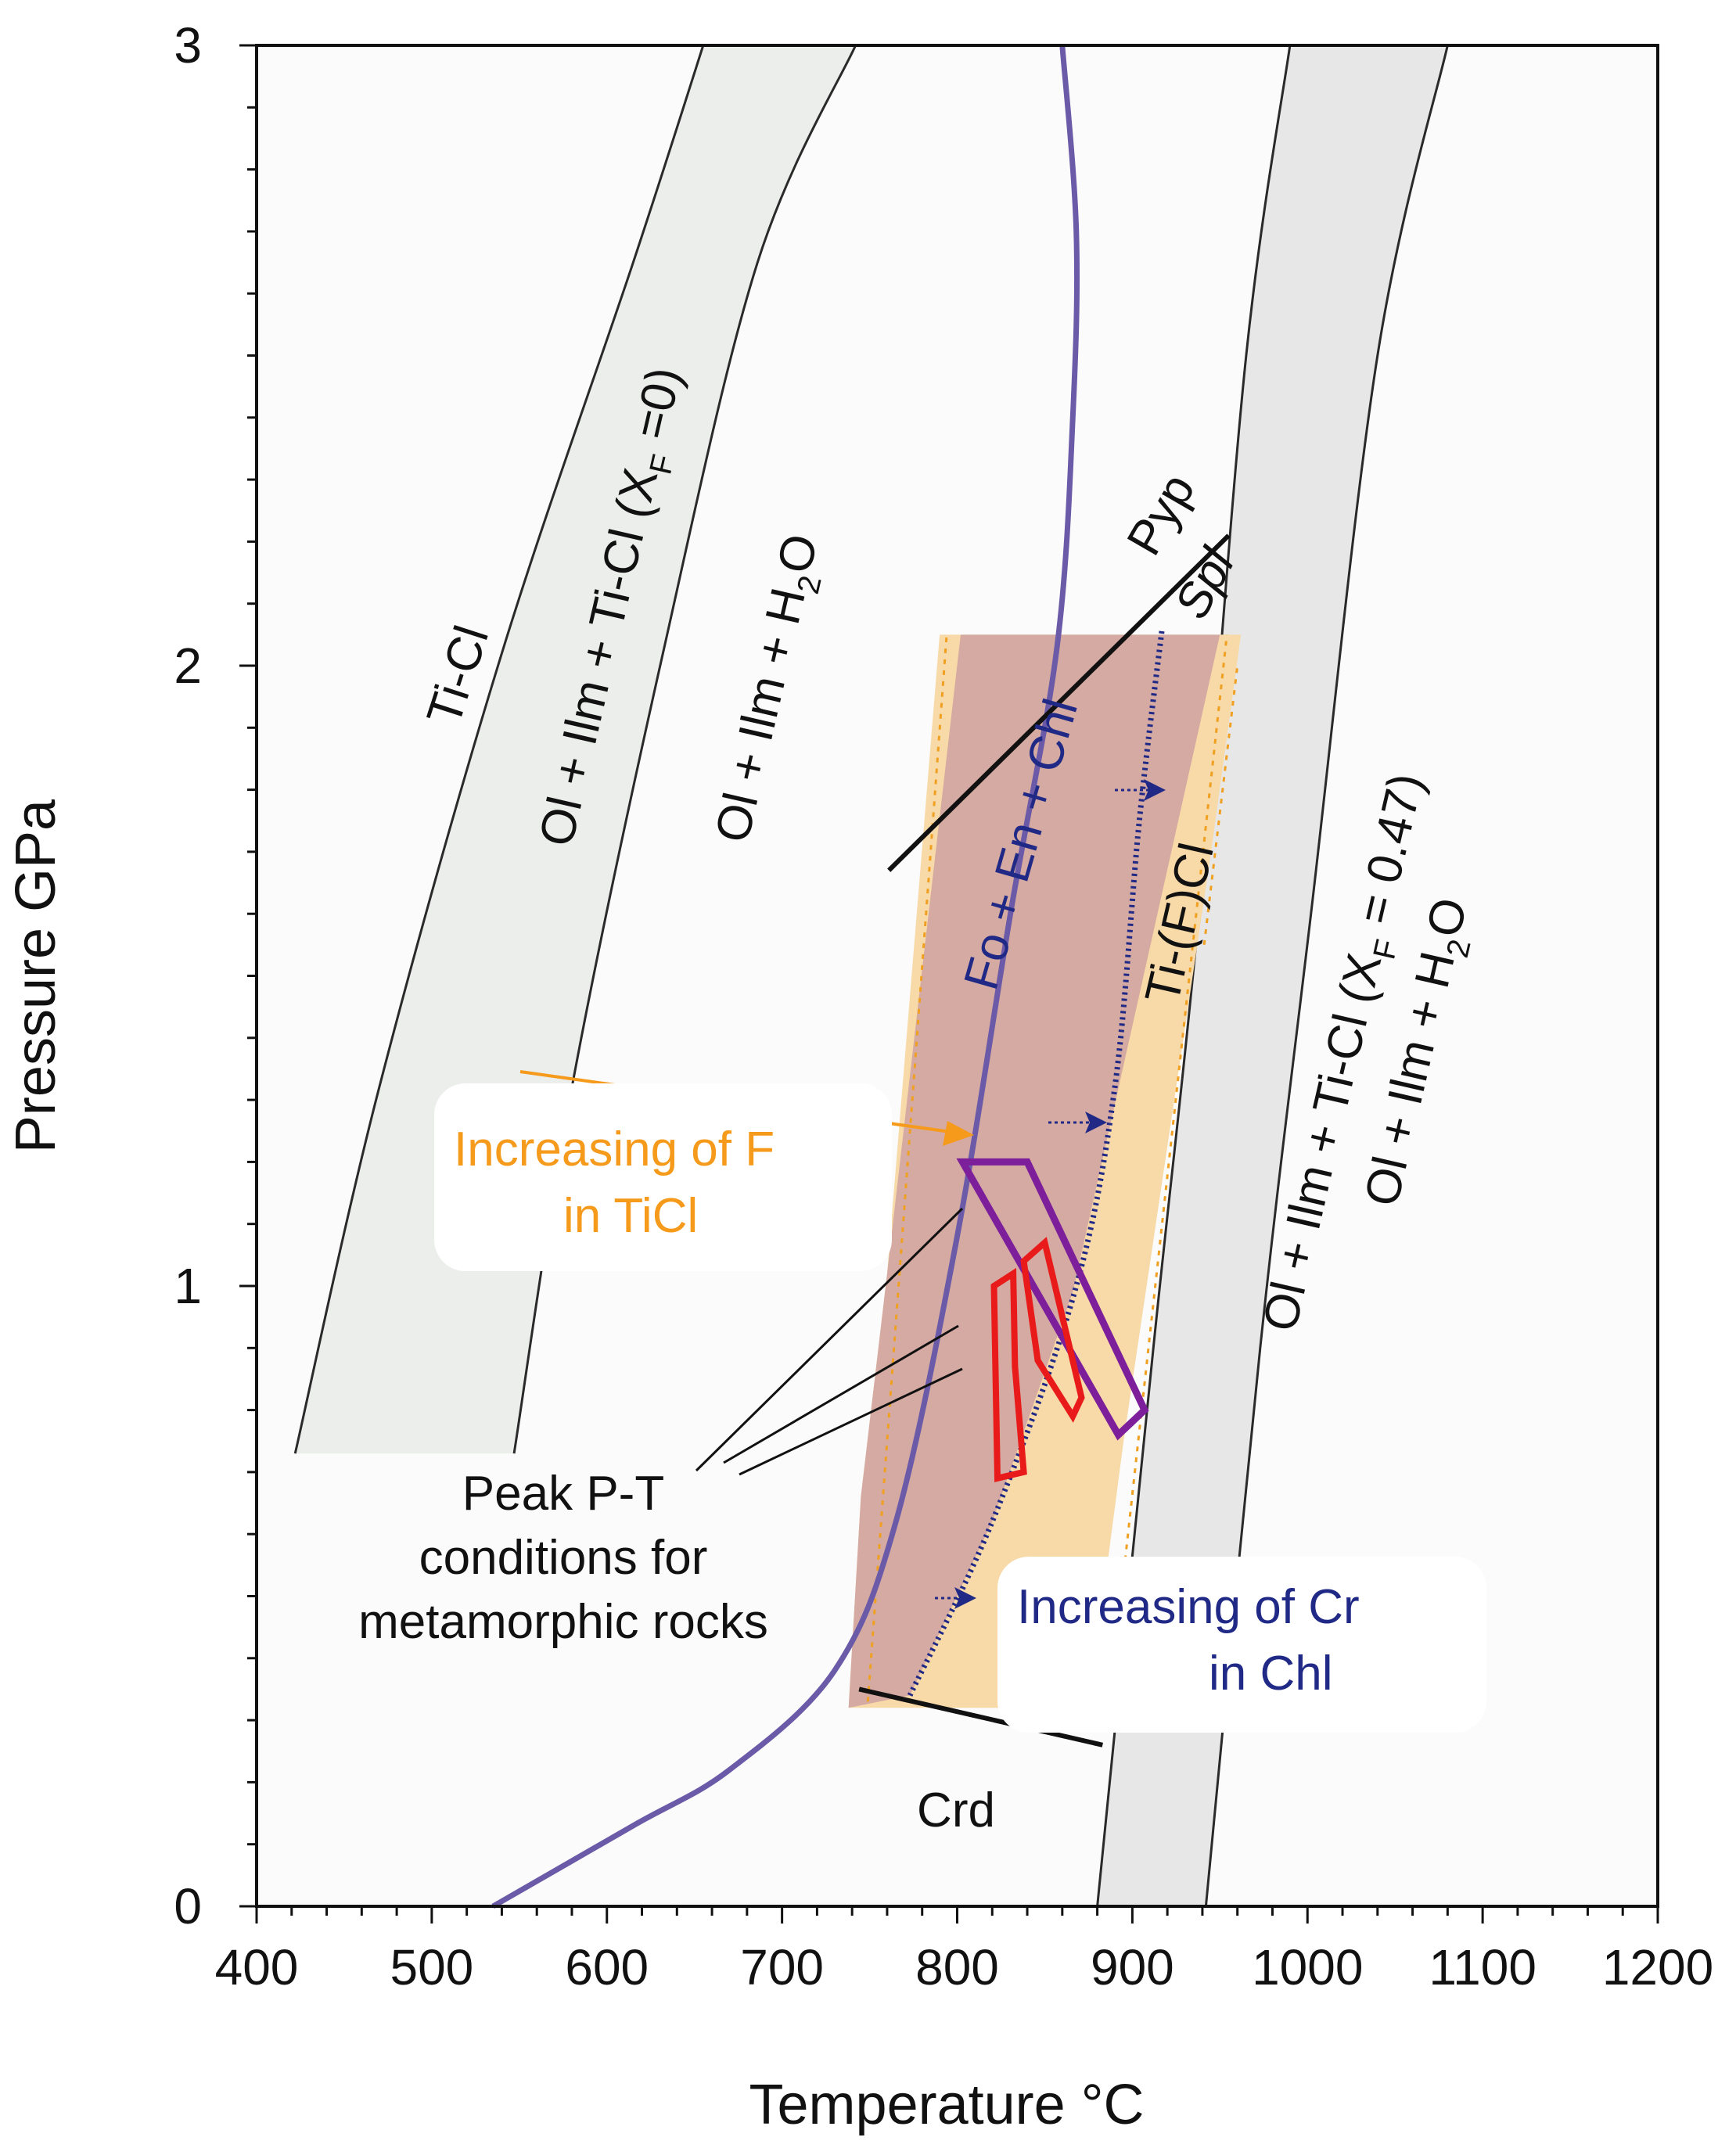 This screenshot has width=1736, height=2148. What do you see at coordinates (563, 1494) in the screenshot?
I see `label-peak-1: Peak P-T` at bounding box center [563, 1494].